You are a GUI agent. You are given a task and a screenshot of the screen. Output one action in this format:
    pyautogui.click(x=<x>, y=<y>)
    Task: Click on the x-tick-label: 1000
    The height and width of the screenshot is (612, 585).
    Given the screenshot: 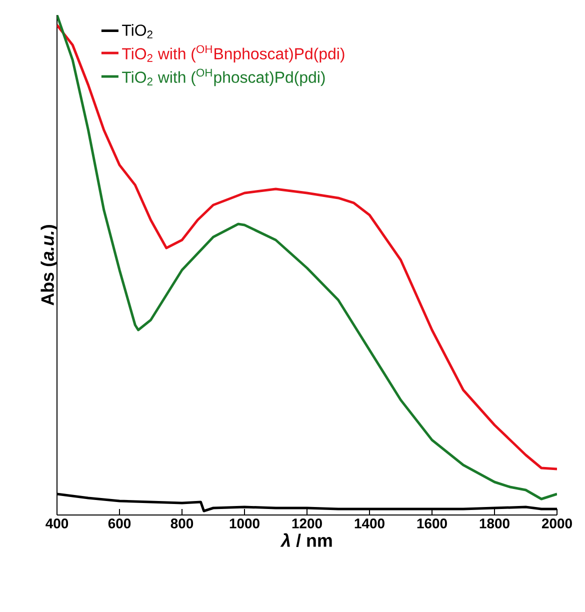 What is the action you would take?
    pyautogui.click(x=245, y=523)
    